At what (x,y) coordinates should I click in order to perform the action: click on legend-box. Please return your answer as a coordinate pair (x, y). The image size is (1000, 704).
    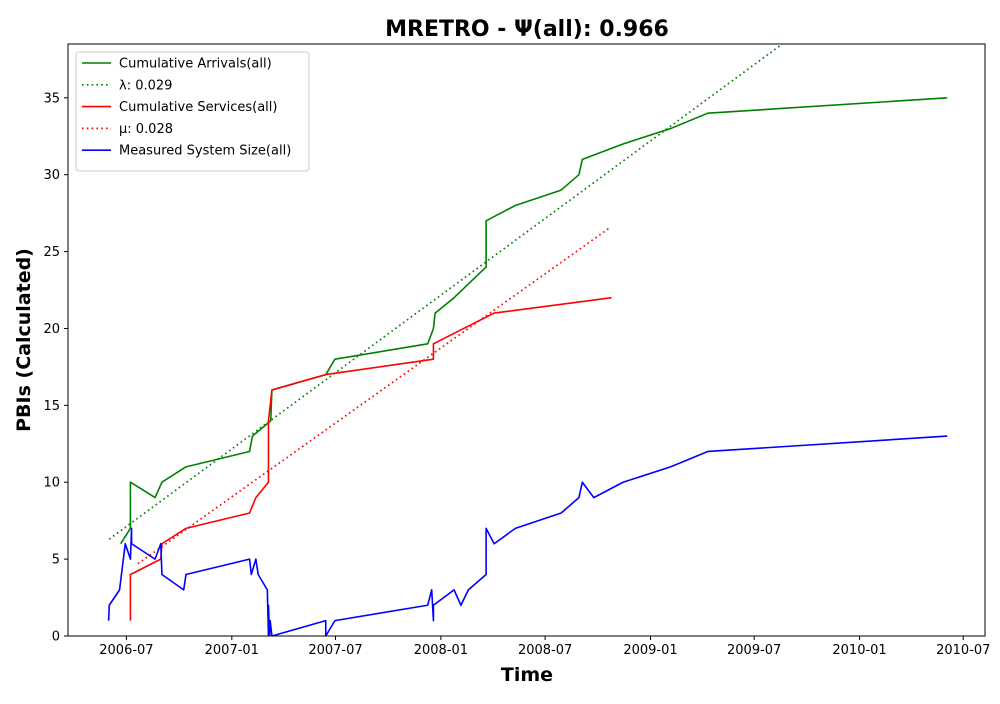
    Looking at the image, I should click on (192, 111).